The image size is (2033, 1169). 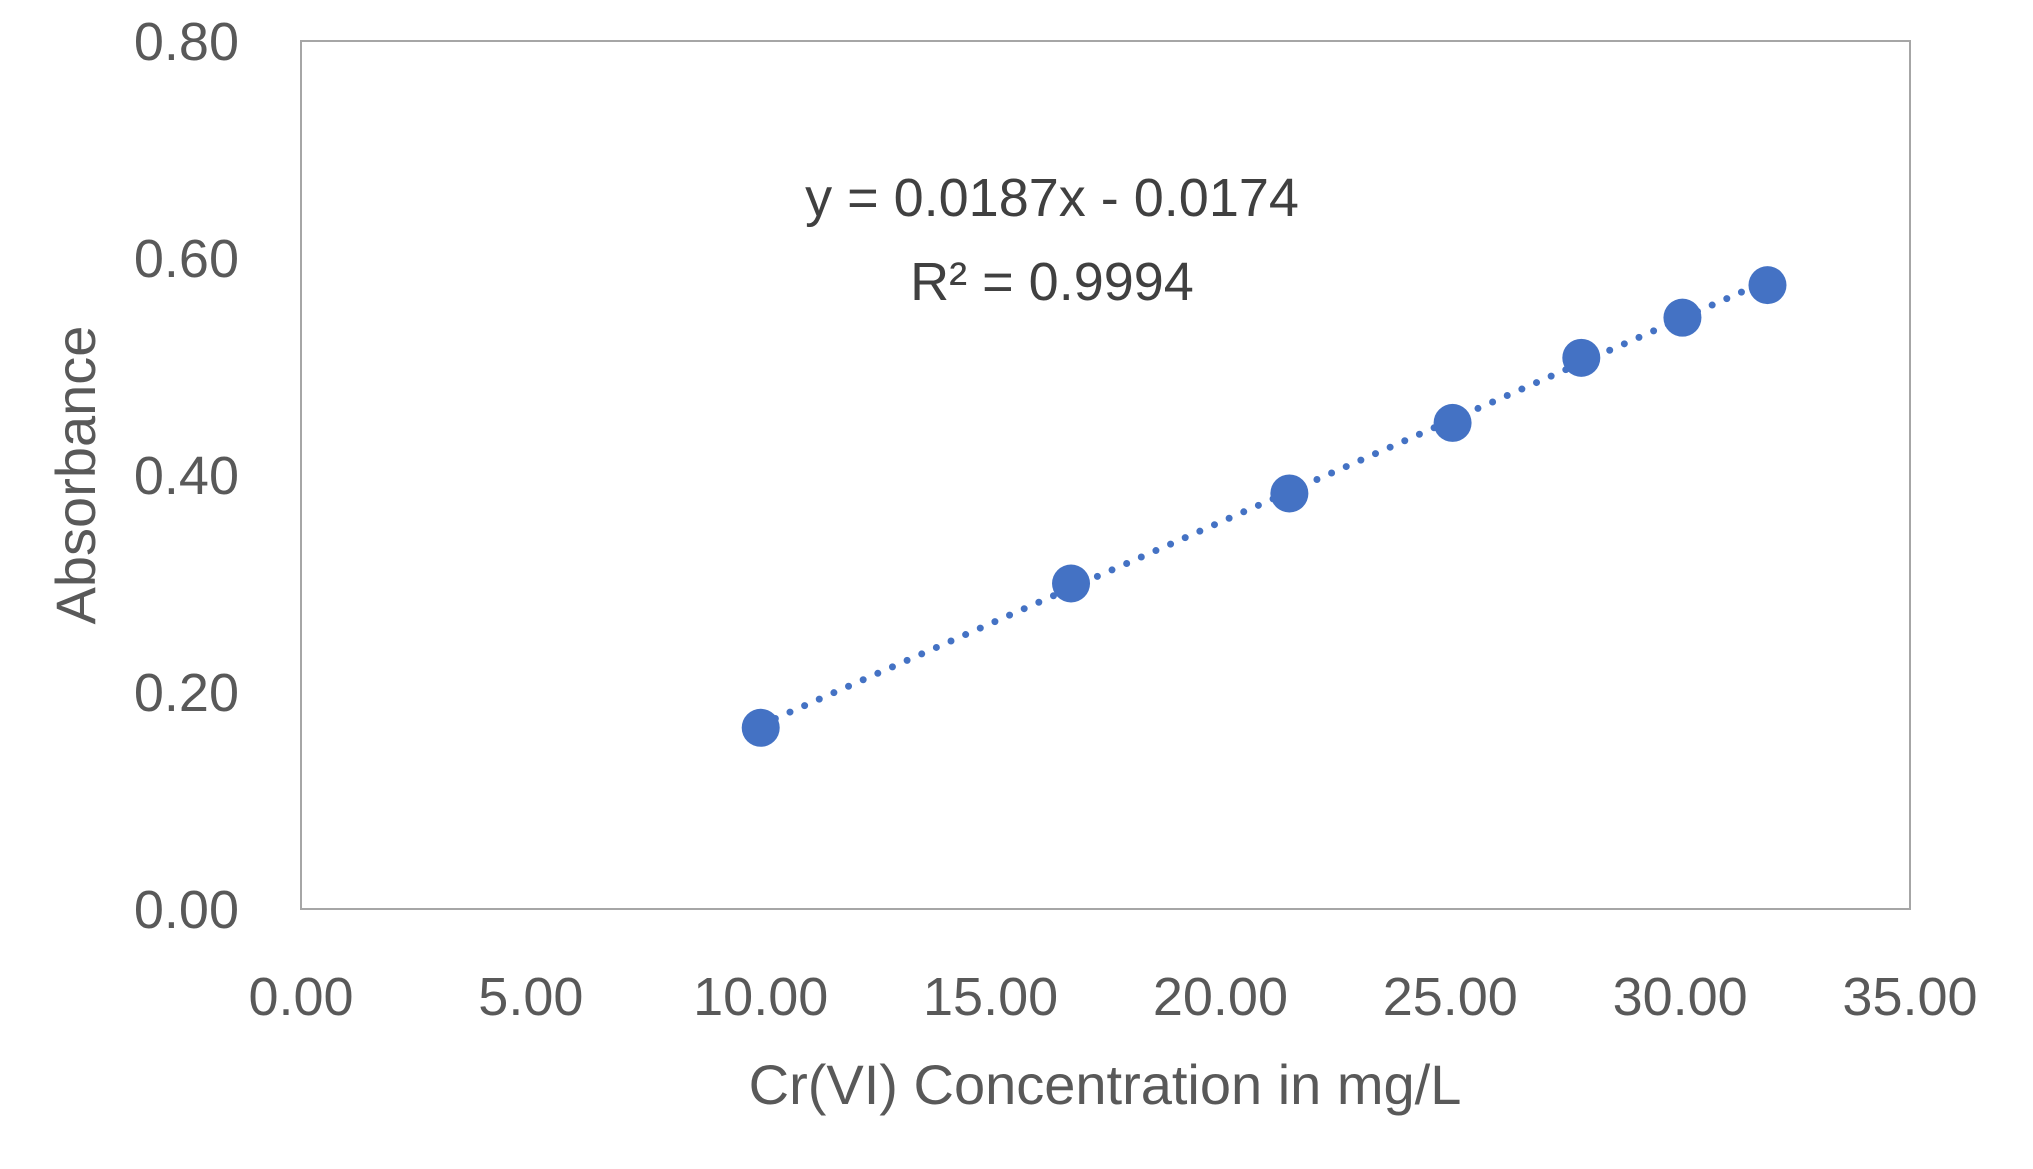 I want to click on y-tick-label: 0.40, so click(x=186, y=476).